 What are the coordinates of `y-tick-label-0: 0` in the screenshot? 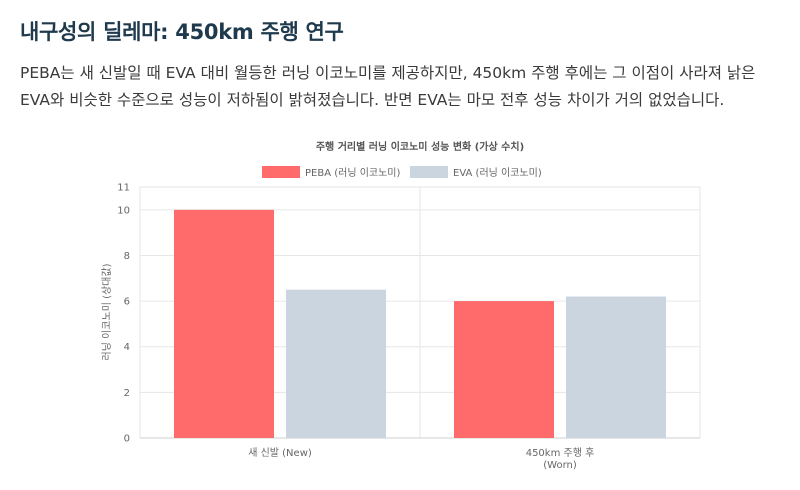 It's located at (127, 439).